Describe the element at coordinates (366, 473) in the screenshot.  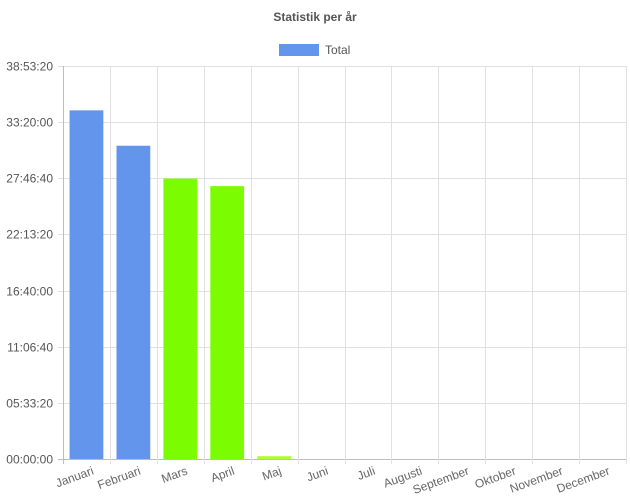
I see `x-tick-label-juli: Juli` at that location.